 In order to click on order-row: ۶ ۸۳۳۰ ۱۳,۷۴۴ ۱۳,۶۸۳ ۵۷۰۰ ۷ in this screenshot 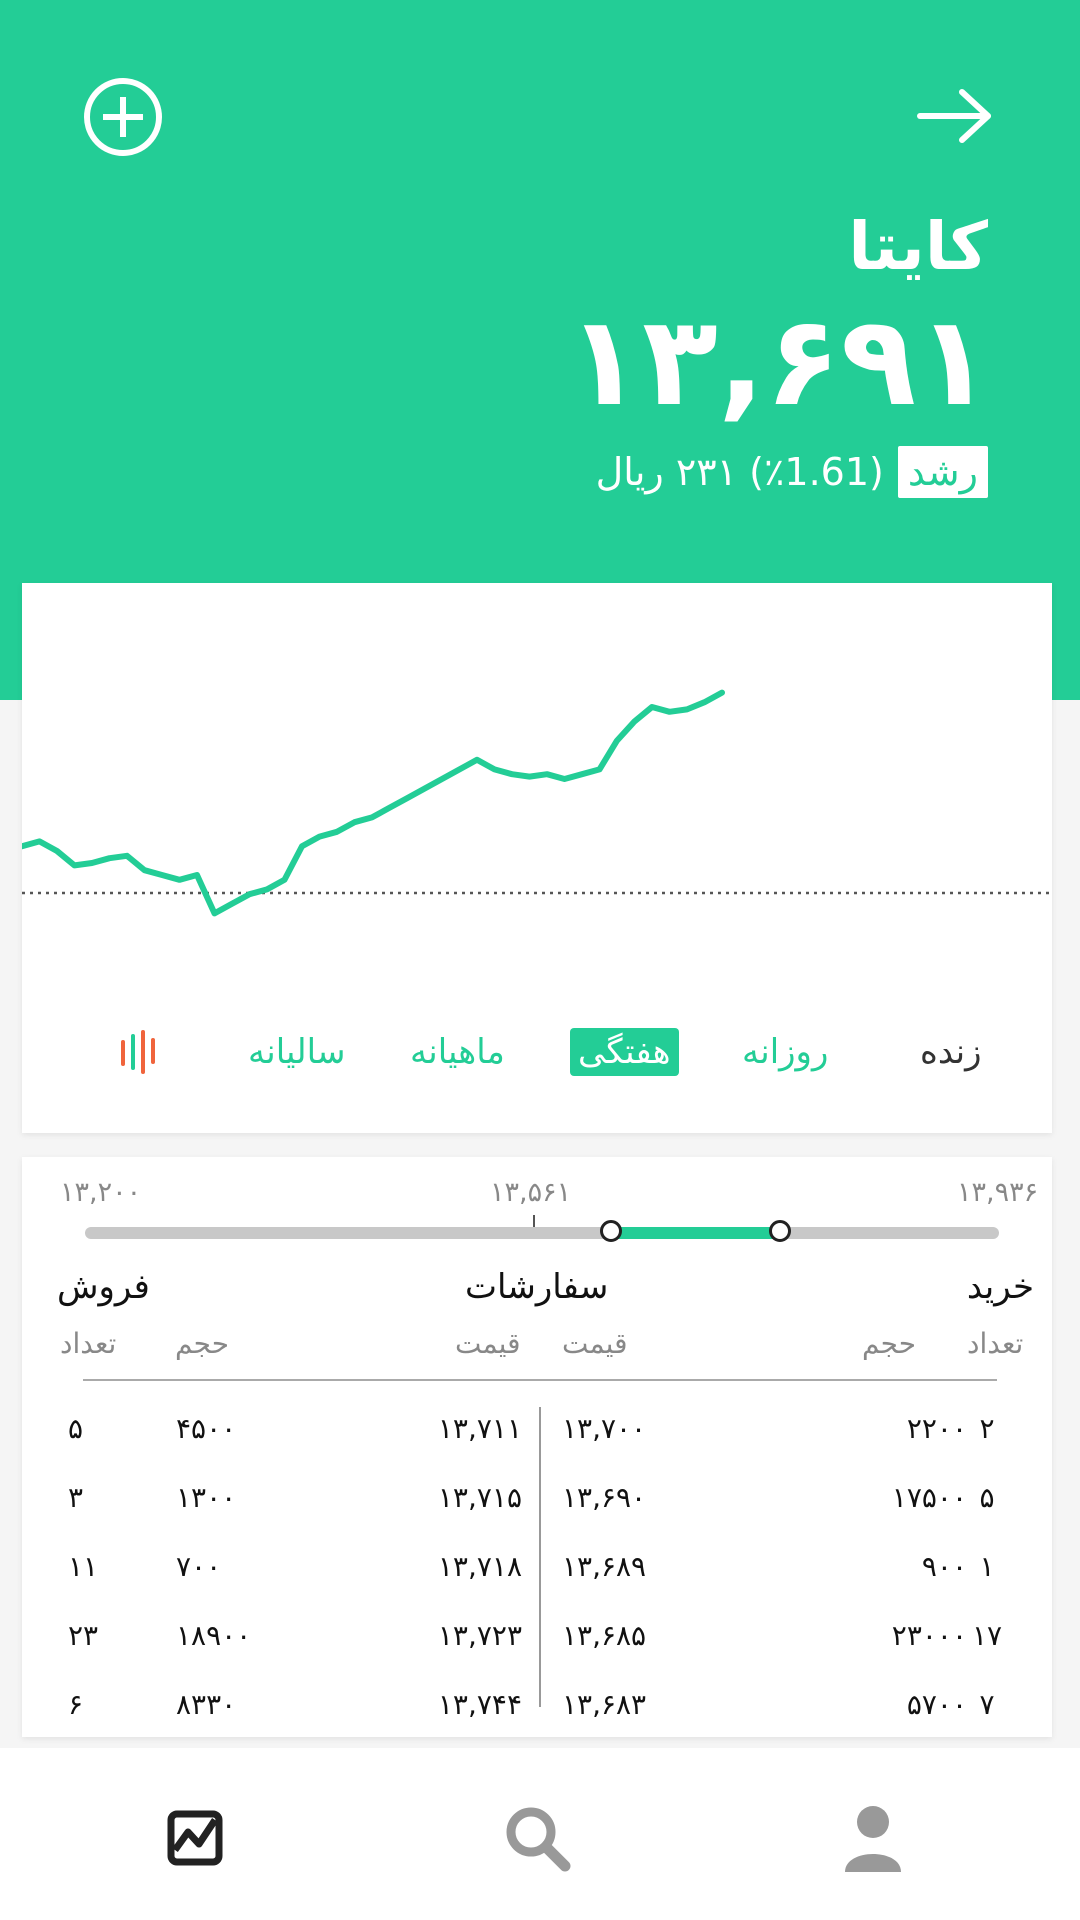, I will do `click(537, 1708)`.